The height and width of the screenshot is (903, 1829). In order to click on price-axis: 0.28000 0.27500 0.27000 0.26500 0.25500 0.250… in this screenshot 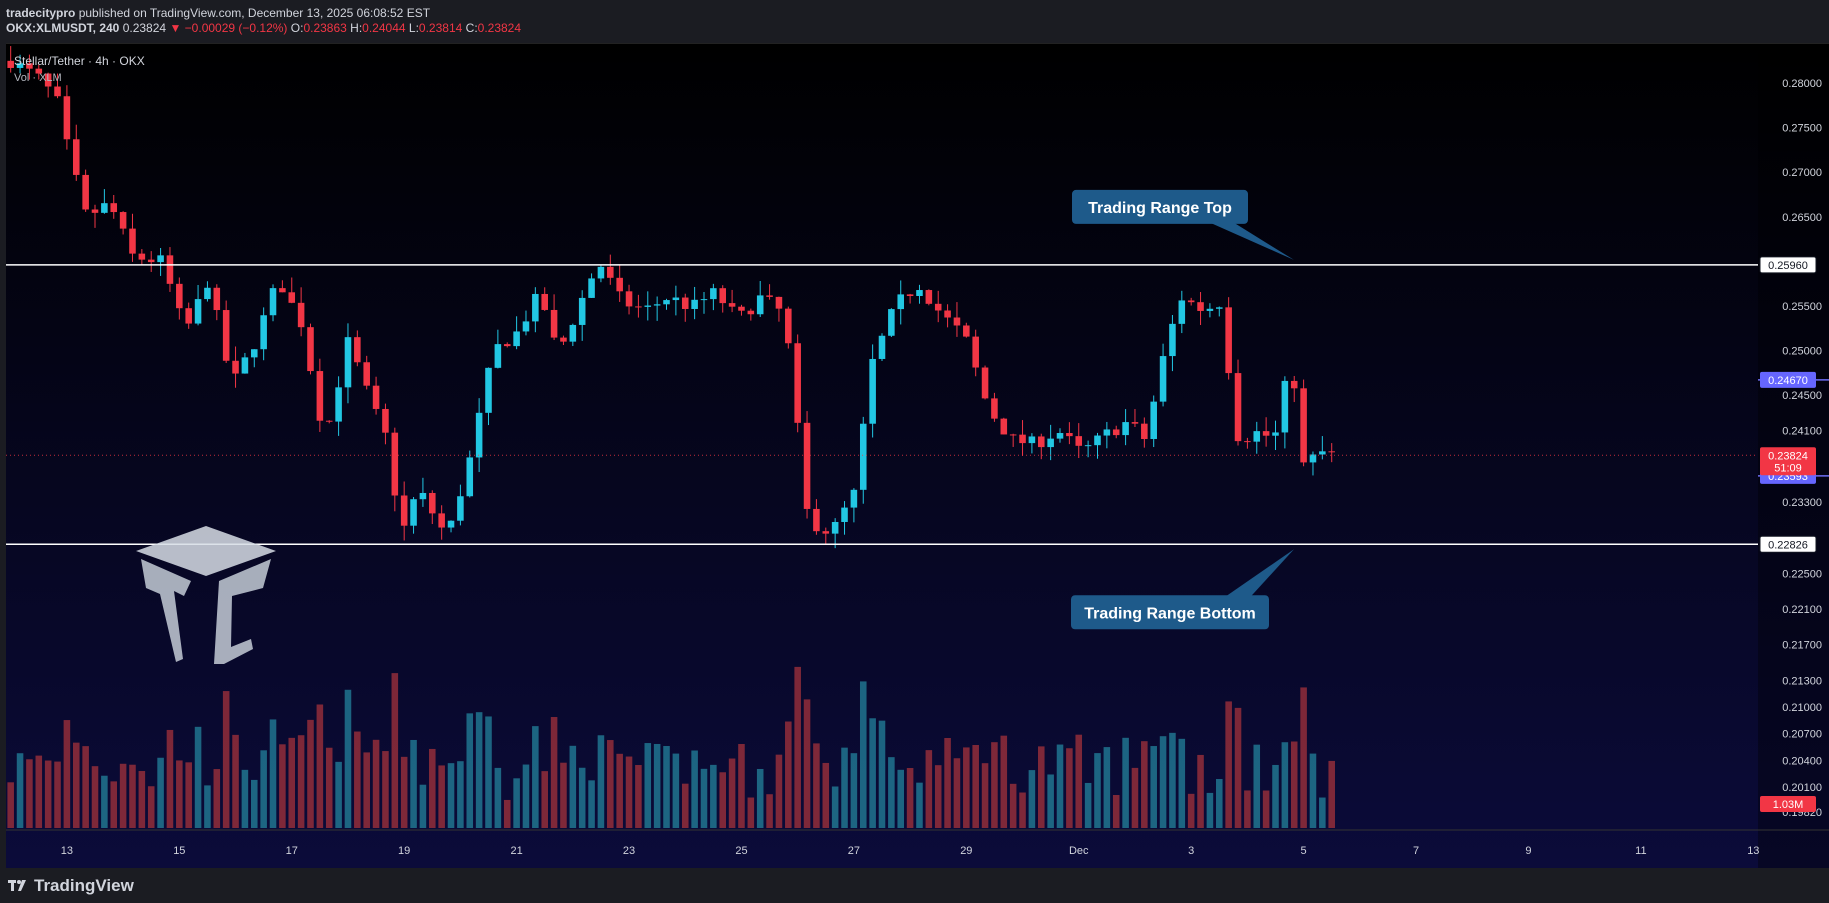, I will do `click(1802, 448)`.